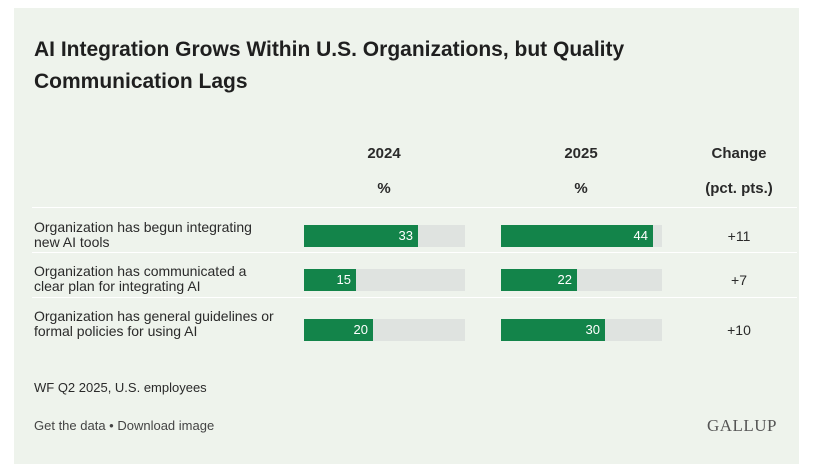  What do you see at coordinates (739, 235) in the screenshot?
I see `change-value: +11` at bounding box center [739, 235].